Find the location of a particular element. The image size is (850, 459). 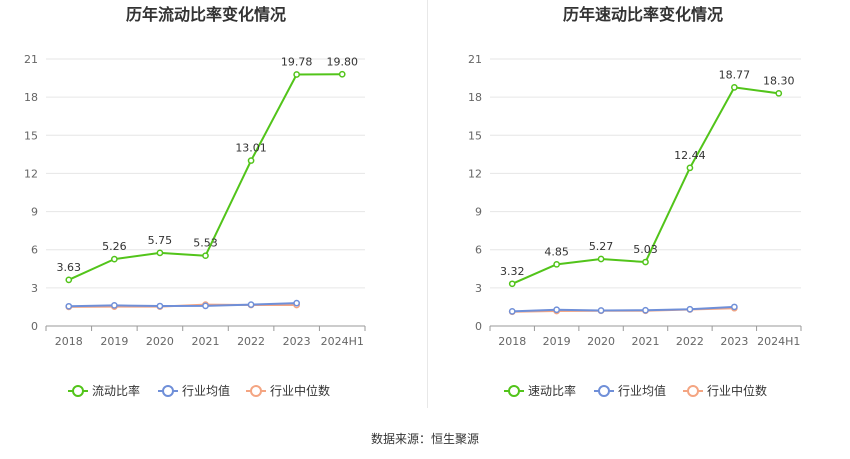

data-label: 5.75 is located at coordinates (160, 240).